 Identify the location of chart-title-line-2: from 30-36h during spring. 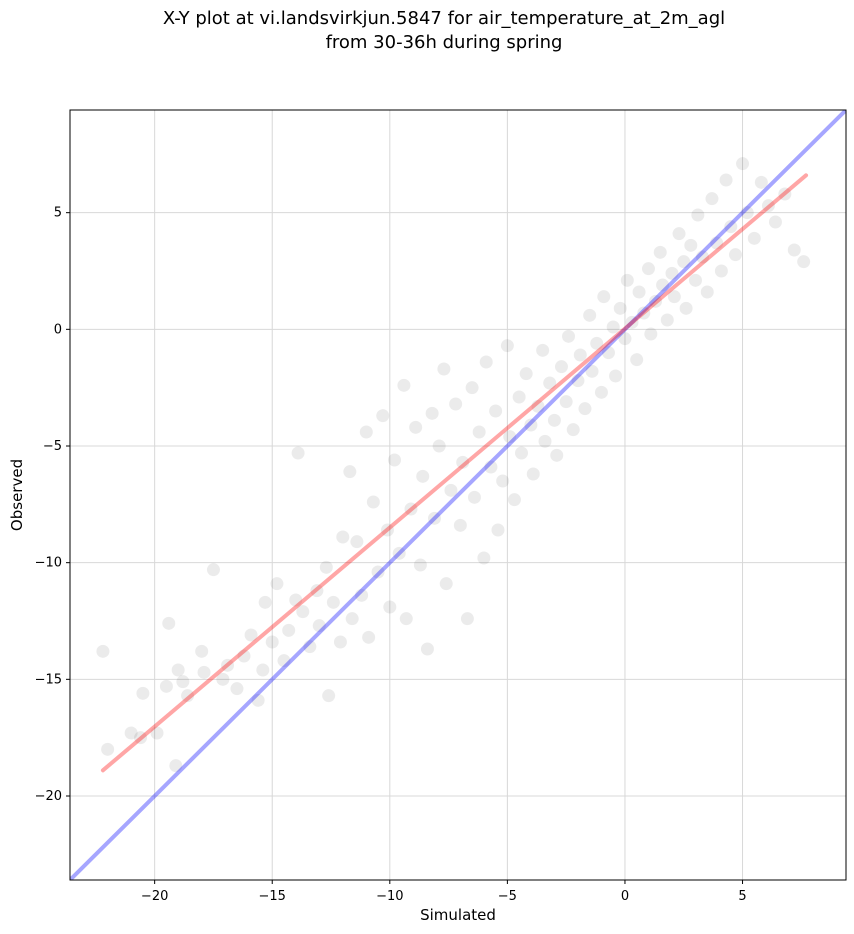
(444, 42).